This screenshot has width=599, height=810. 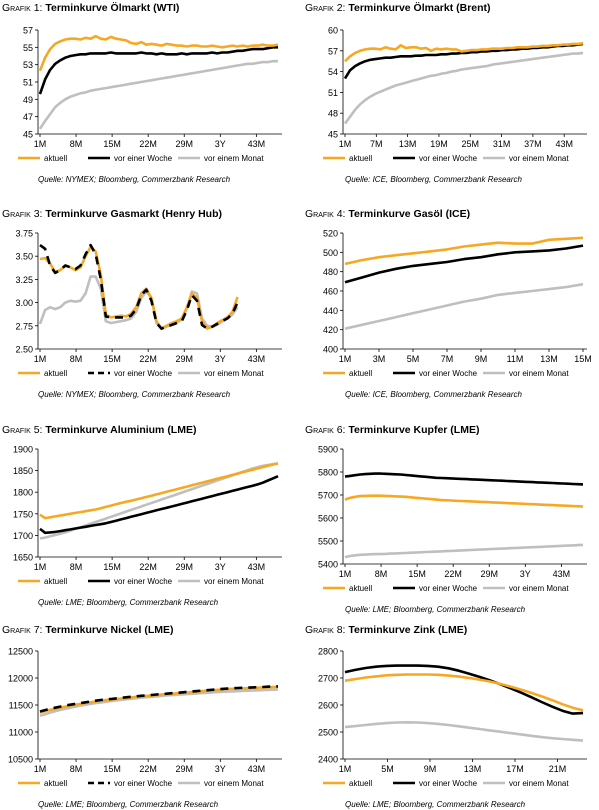 I want to click on x-tick-label: 21M, so click(x=558, y=769).